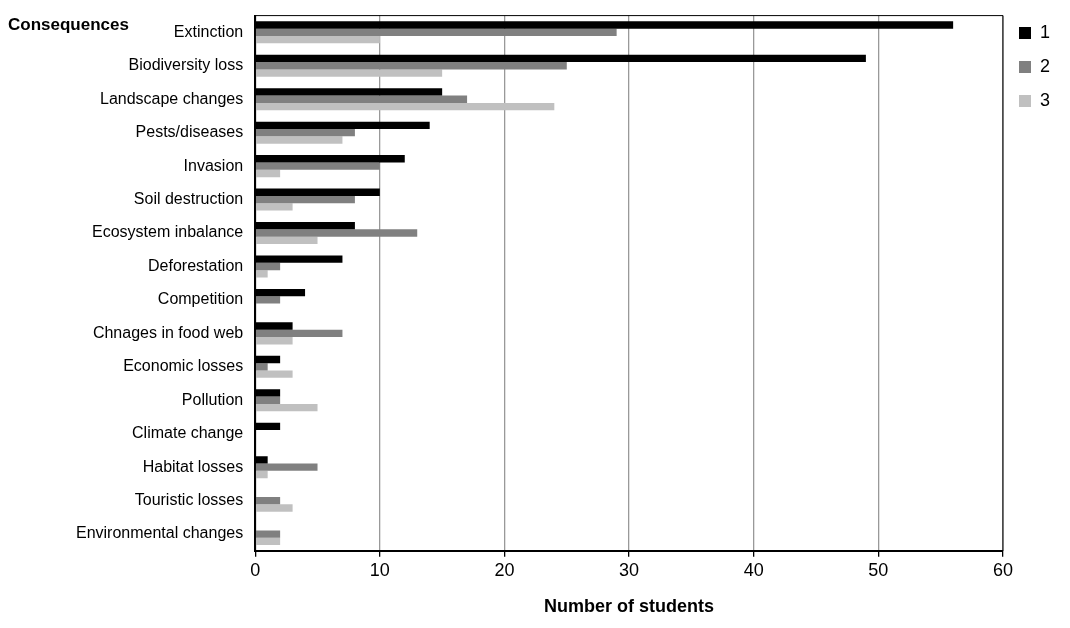 The height and width of the screenshot is (628, 1070). I want to click on y-tick-label: Climate change, so click(188, 433).